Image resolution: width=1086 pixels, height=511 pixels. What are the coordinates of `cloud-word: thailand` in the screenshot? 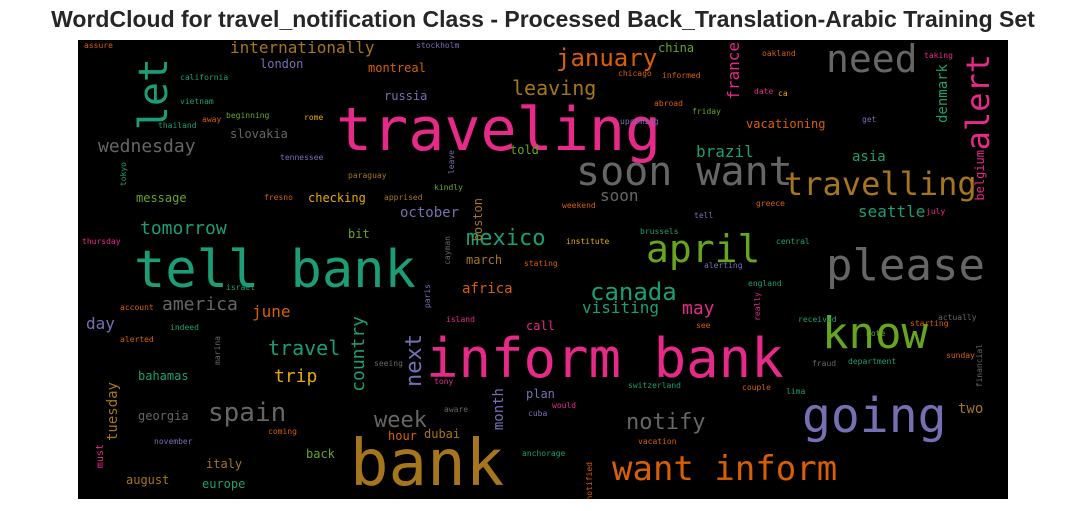 It's located at (177, 125).